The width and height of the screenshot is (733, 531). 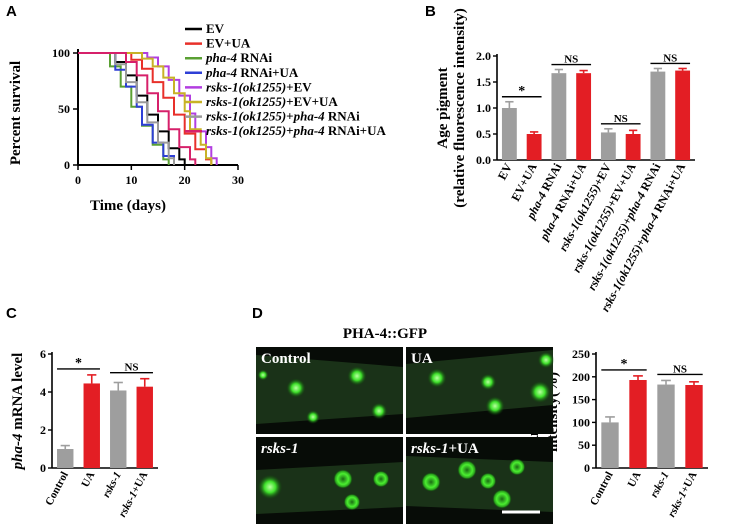 I want to click on c-y-tick-label: 0, so click(x=43, y=468).